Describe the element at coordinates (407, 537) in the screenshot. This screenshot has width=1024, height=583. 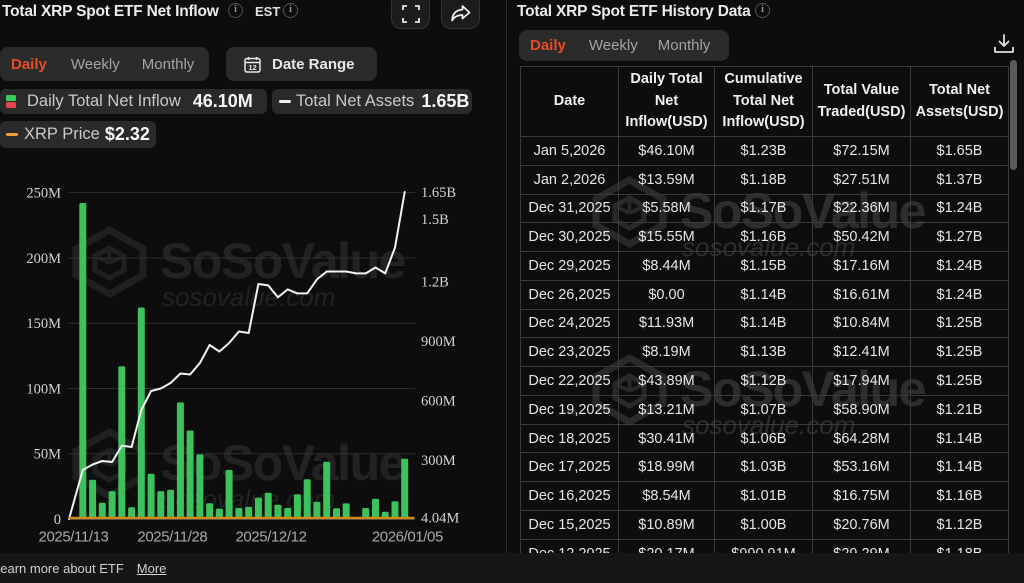
I see `svg-text: 2026/01/05` at that location.